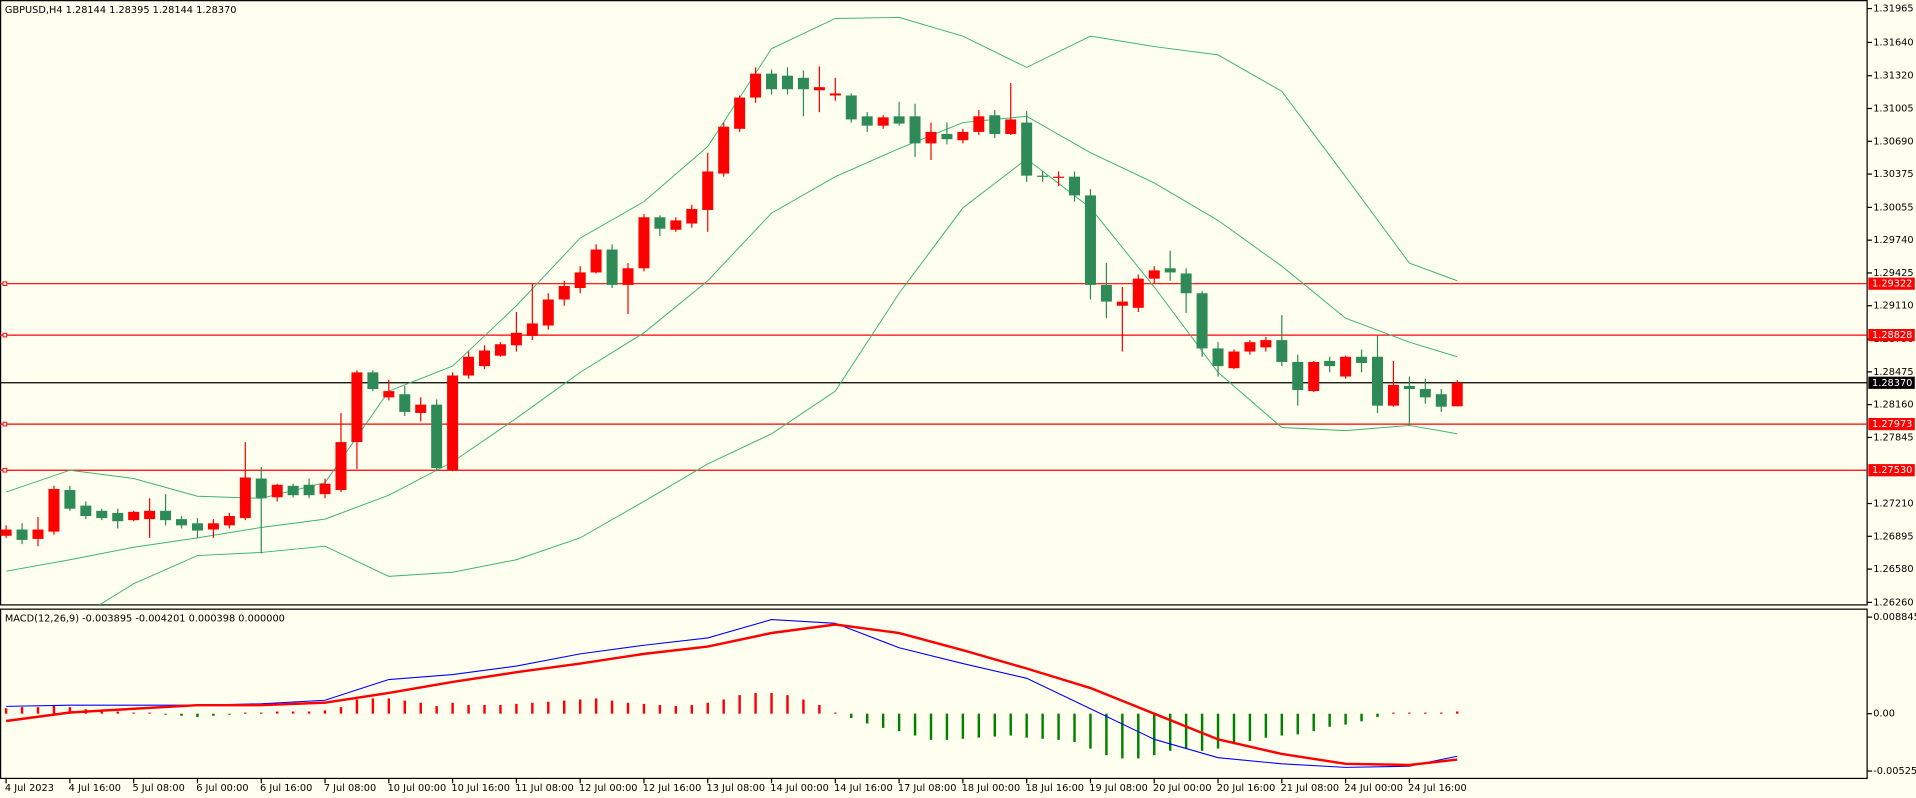 The height and width of the screenshot is (798, 1916). Describe the element at coordinates (927, 788) in the screenshot. I see `x-tick-label: 17 Jul 08:00` at that location.